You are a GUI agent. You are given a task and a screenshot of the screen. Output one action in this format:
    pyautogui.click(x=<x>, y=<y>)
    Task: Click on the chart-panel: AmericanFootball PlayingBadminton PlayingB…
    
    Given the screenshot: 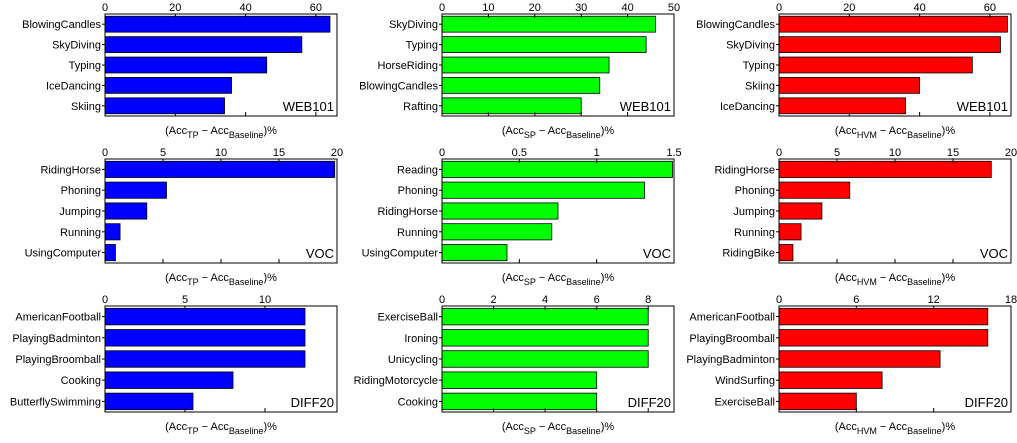 What is the action you would take?
    pyautogui.click(x=174, y=365)
    